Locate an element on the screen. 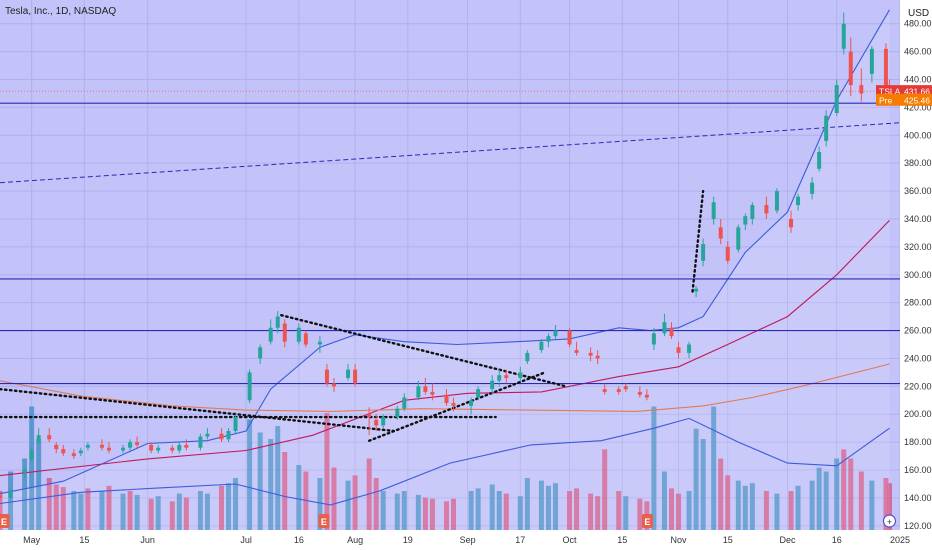 This screenshot has width=932, height=550. last-symbol-label: TSLA is located at coordinates (890, 92).